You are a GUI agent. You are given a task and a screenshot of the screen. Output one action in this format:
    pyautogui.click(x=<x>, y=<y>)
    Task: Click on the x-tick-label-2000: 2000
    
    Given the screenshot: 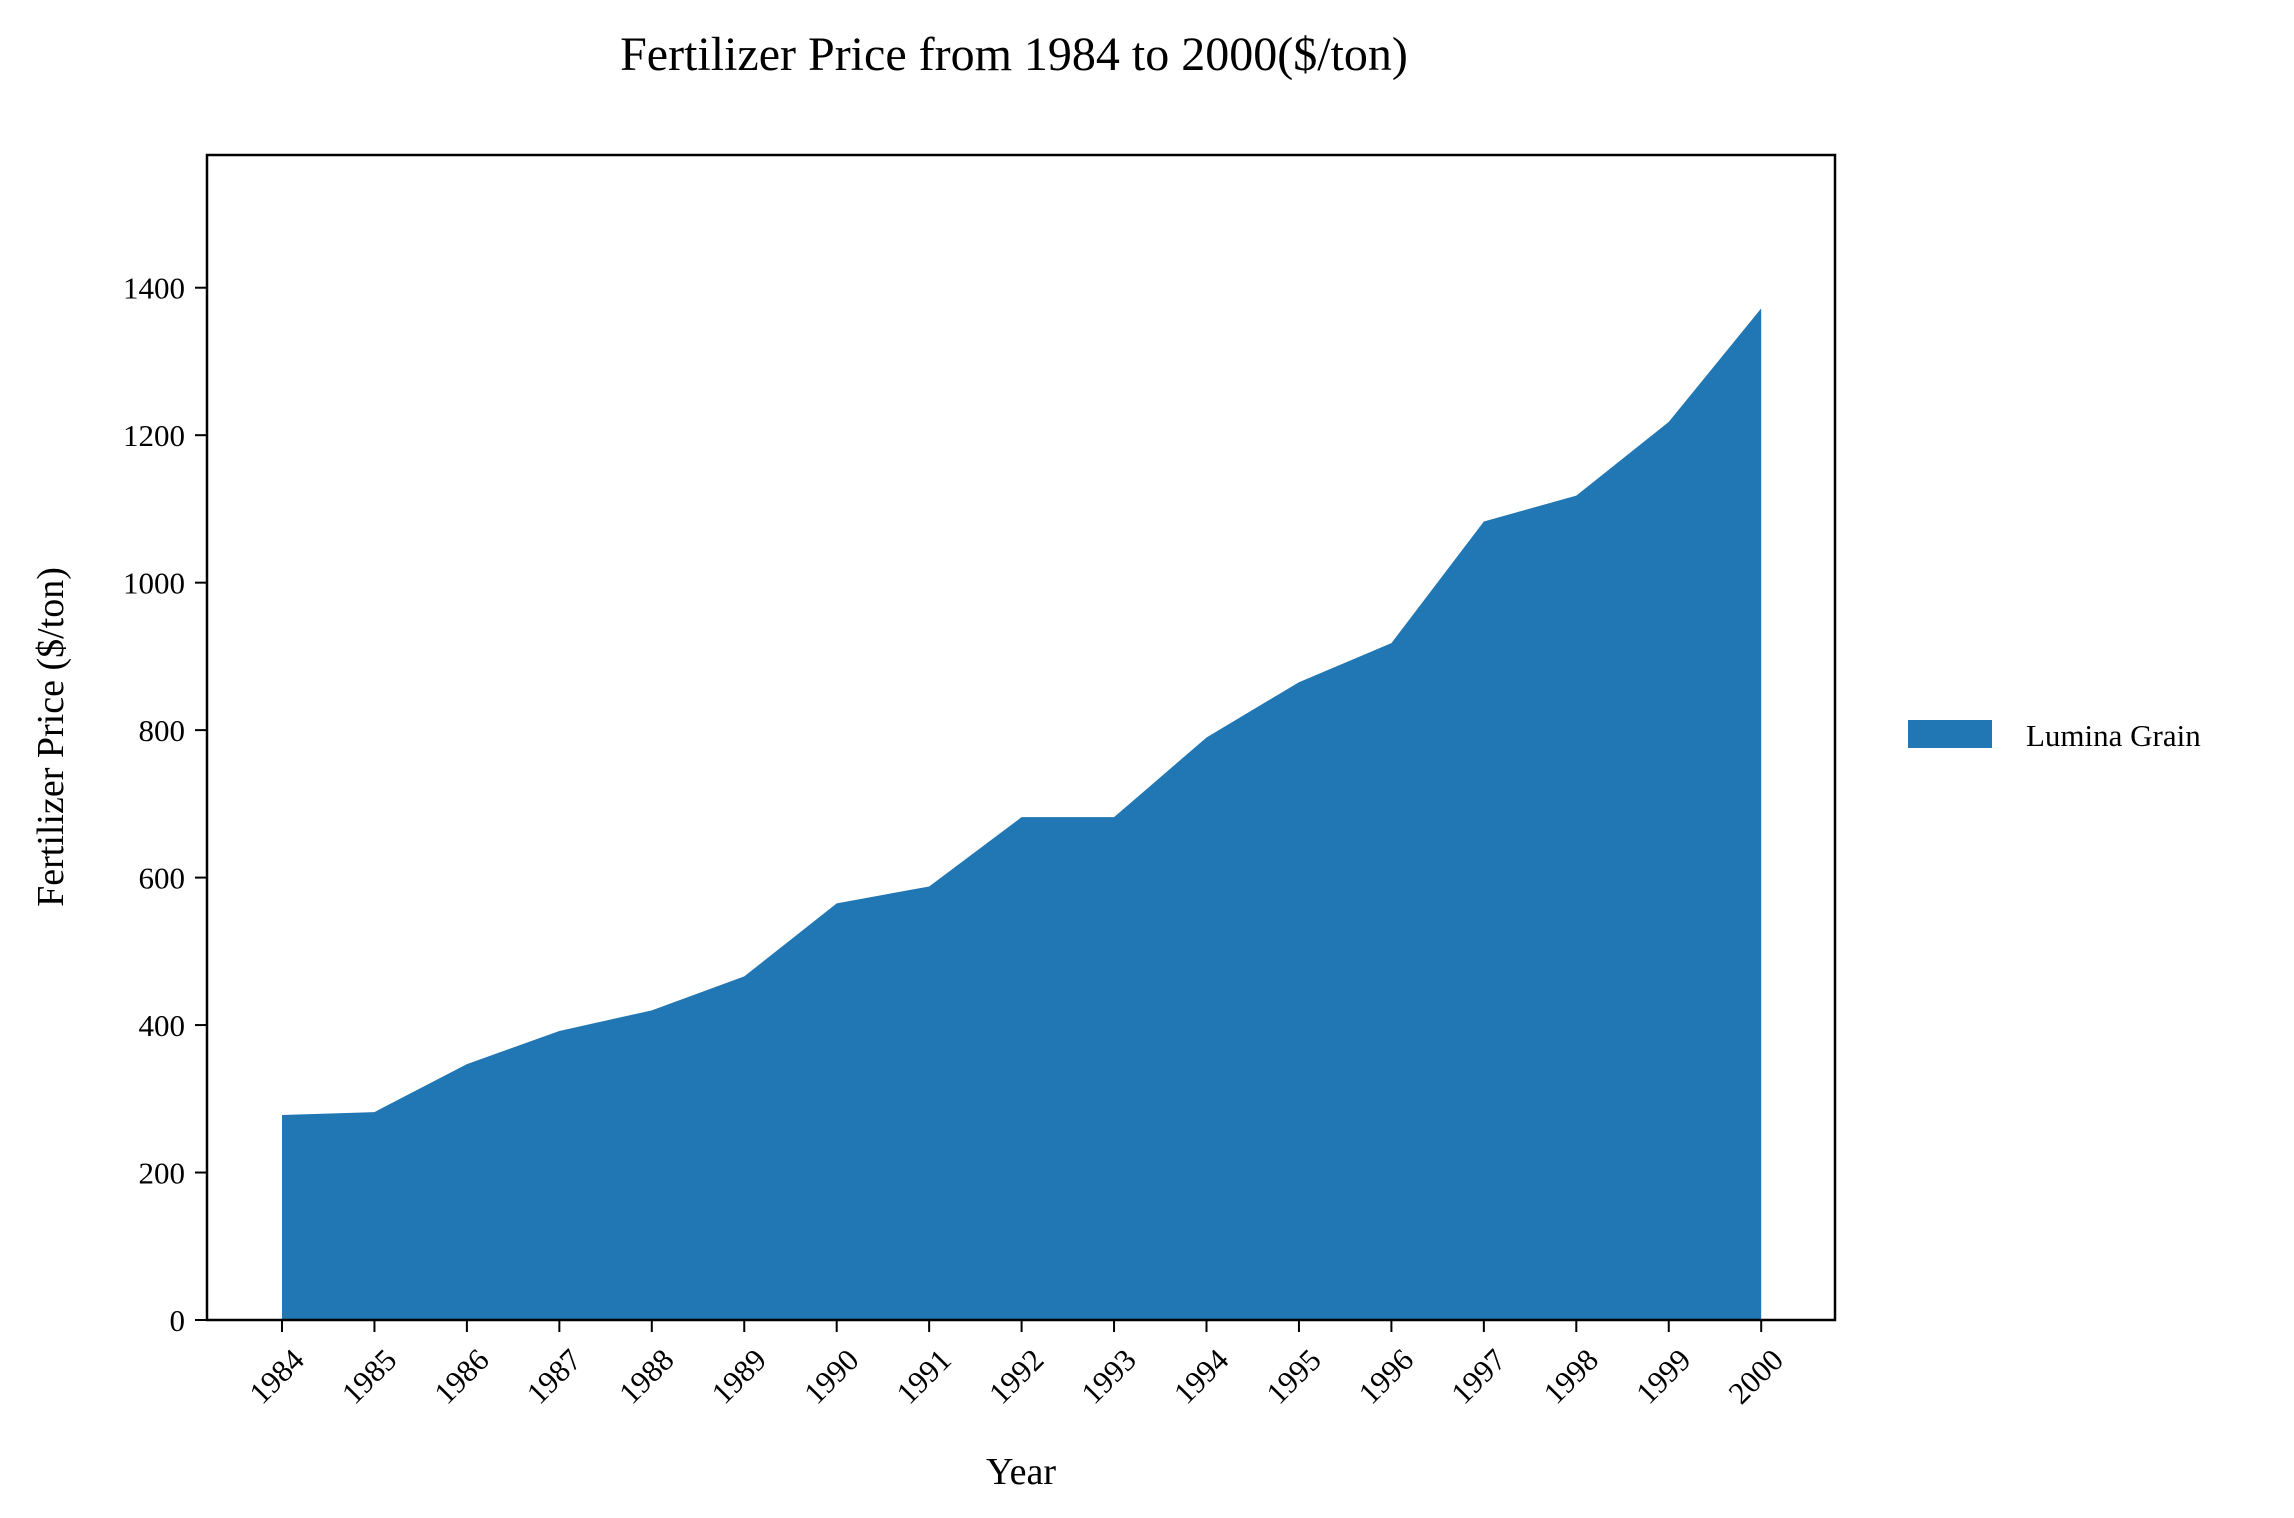 What is the action you would take?
    pyautogui.click(x=1755, y=1376)
    